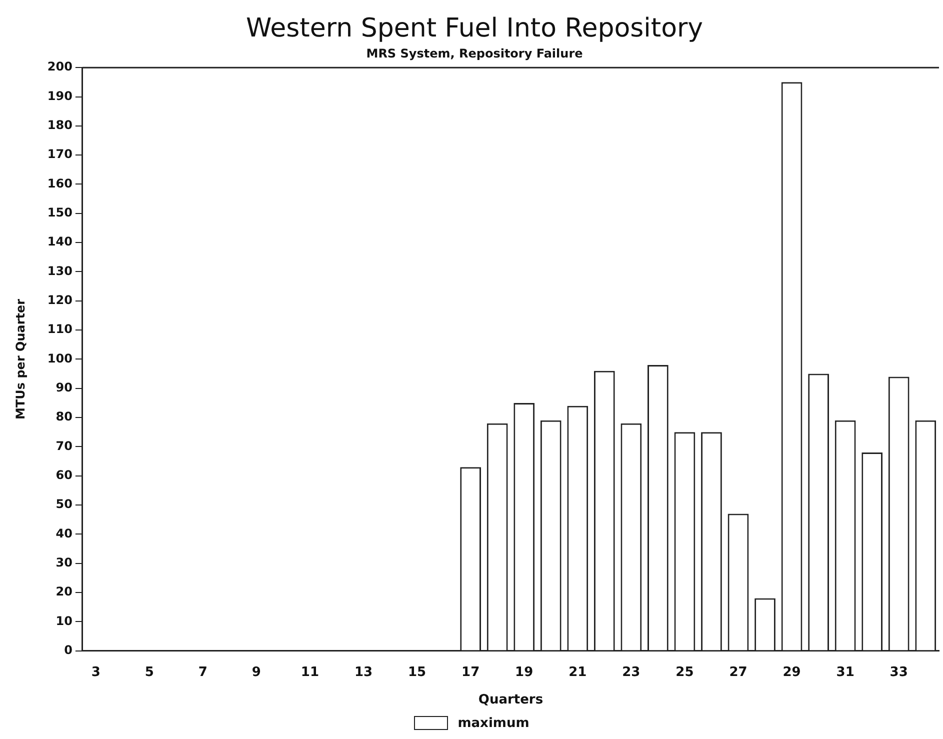 This screenshot has height=739, width=943. What do you see at coordinates (474, 53) in the screenshot?
I see `chart-subtitle: MRS System, Repository Failure` at bounding box center [474, 53].